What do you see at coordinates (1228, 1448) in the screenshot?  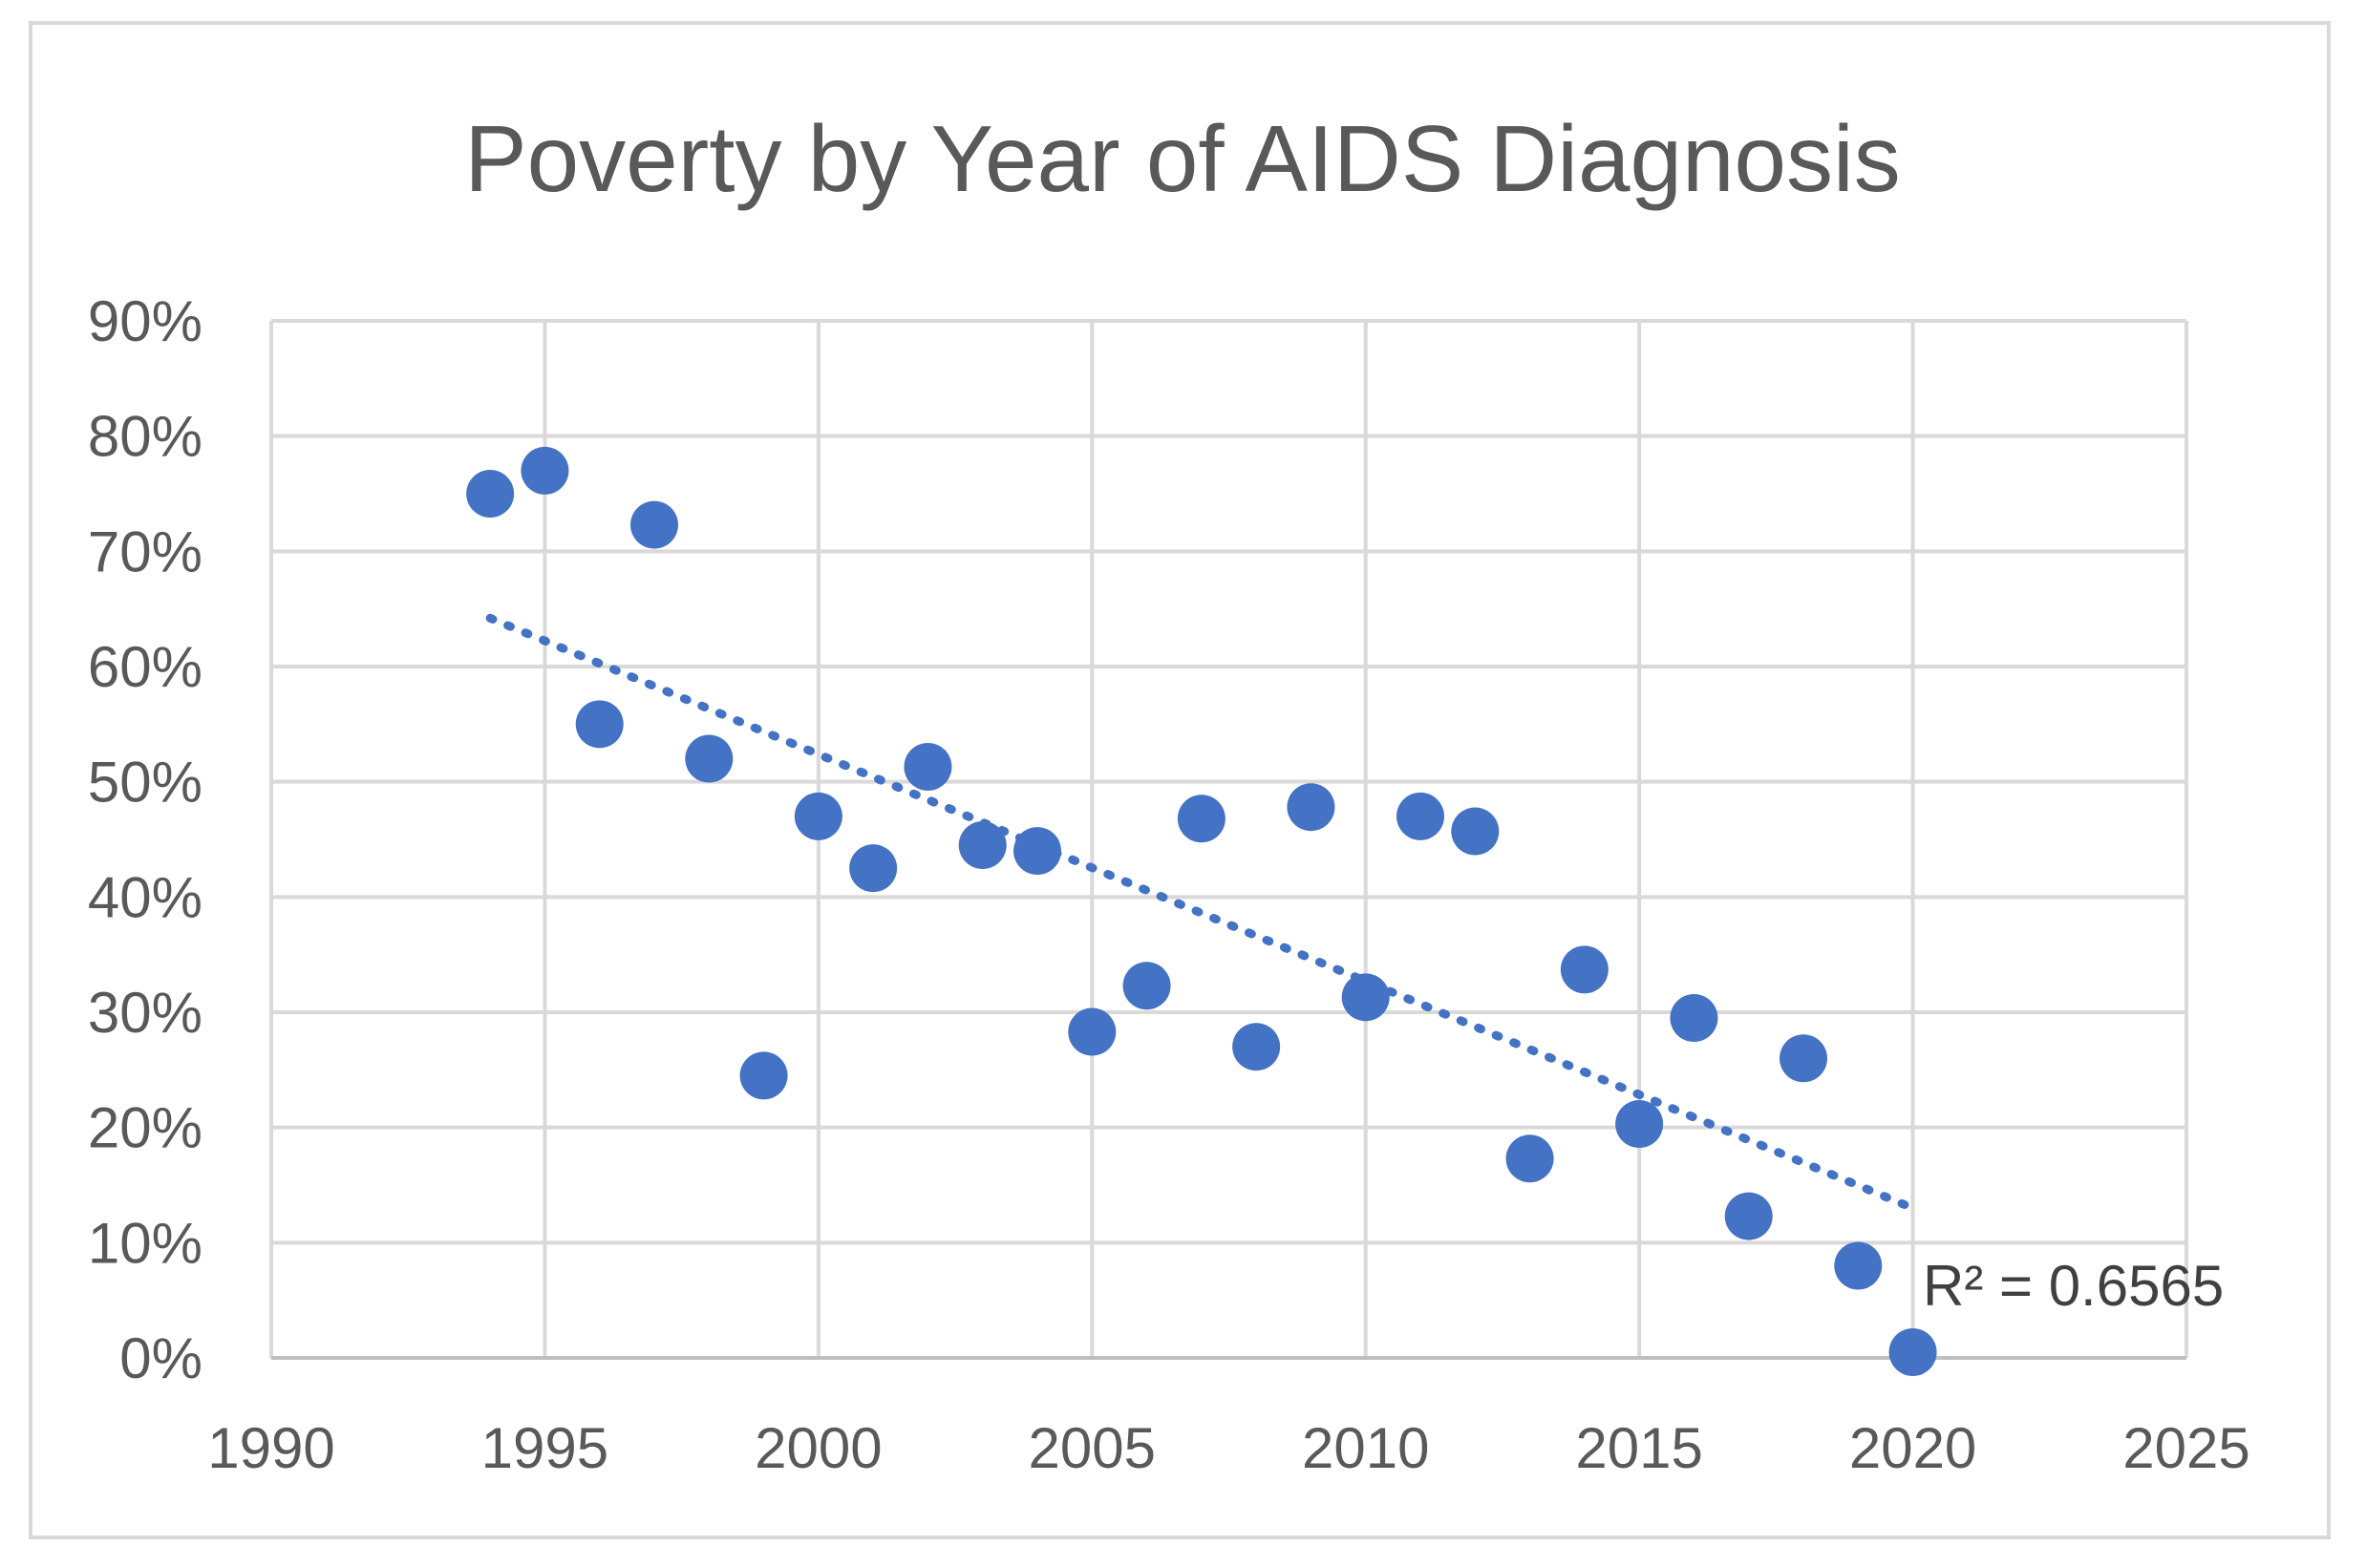 I see `x-axis-tick-labels: 1990 1995 2000 2005 2010 2015 2020 2025` at bounding box center [1228, 1448].